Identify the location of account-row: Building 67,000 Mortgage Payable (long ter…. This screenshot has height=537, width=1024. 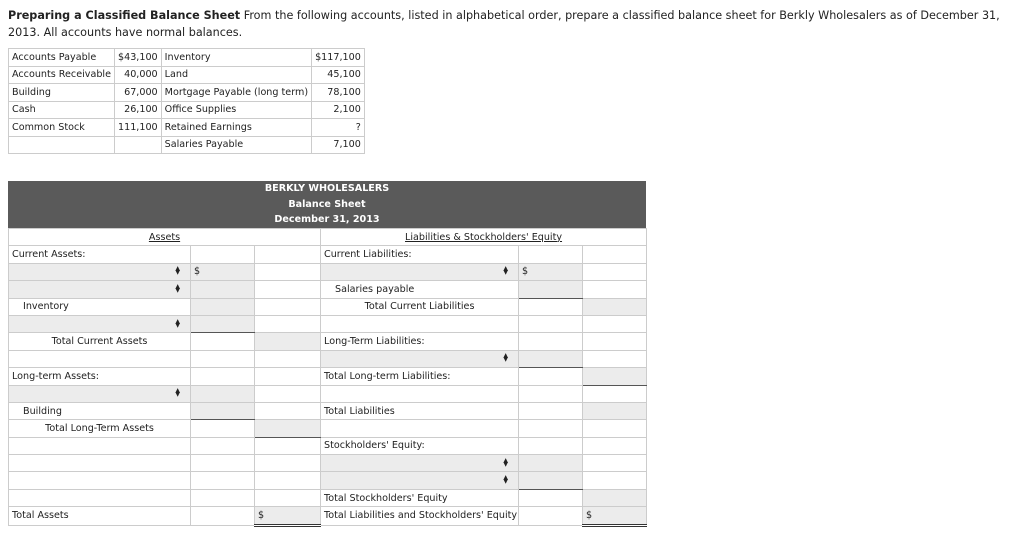
(186, 92).